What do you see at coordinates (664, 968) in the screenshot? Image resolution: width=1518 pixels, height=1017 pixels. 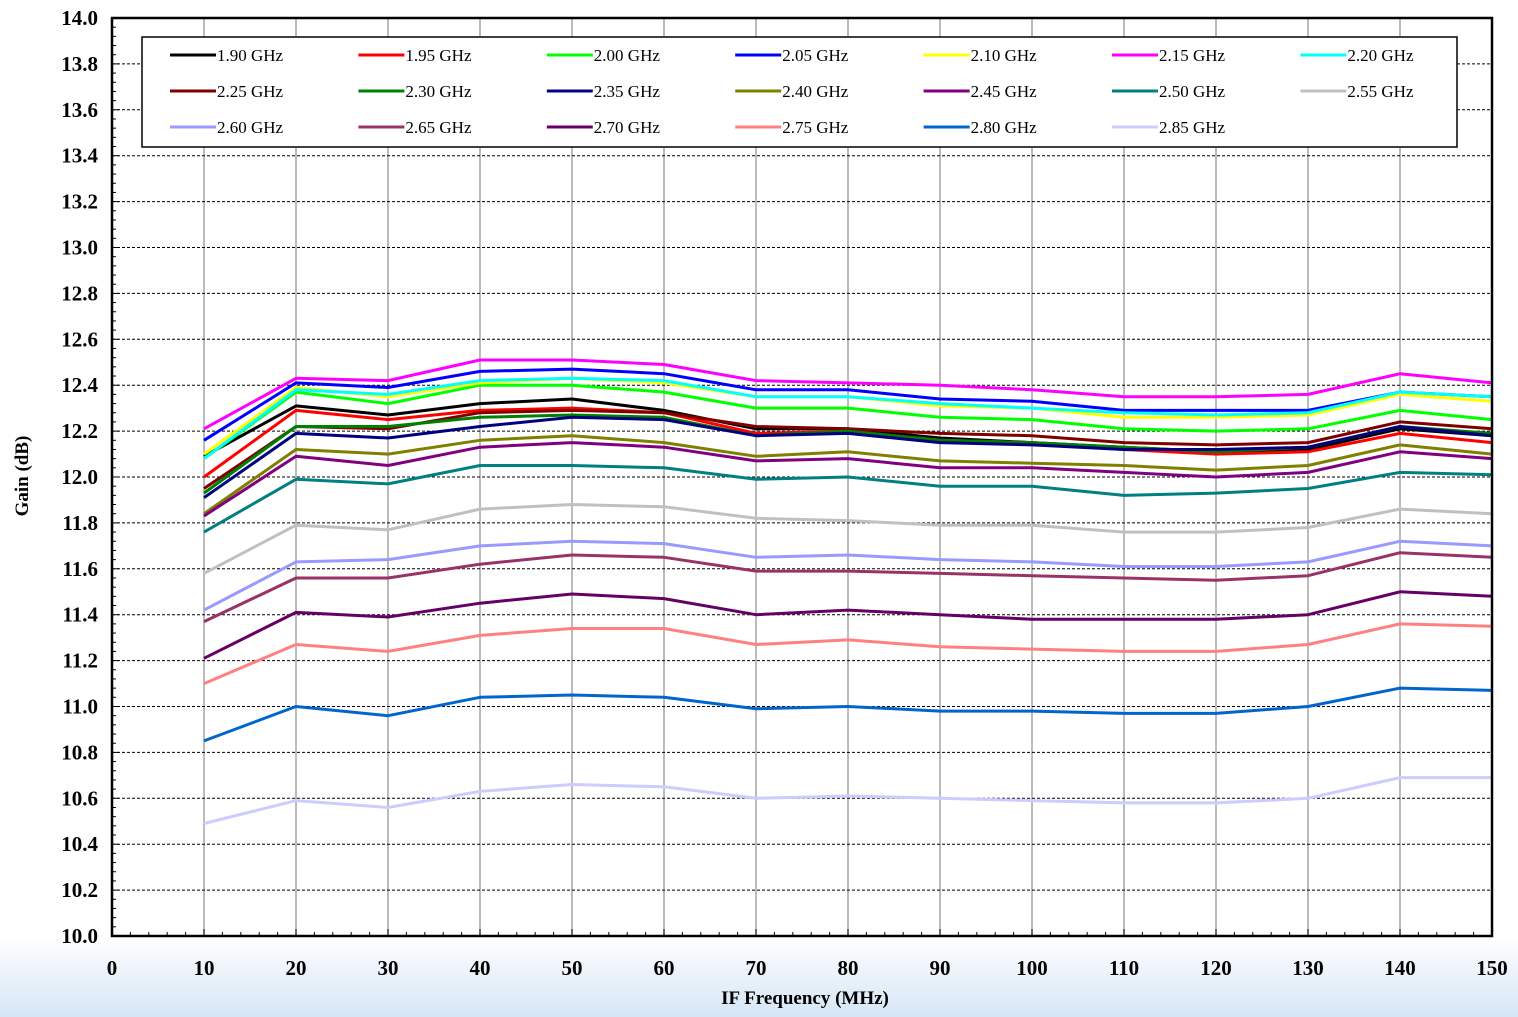 I see `x-tick-label: 60` at bounding box center [664, 968].